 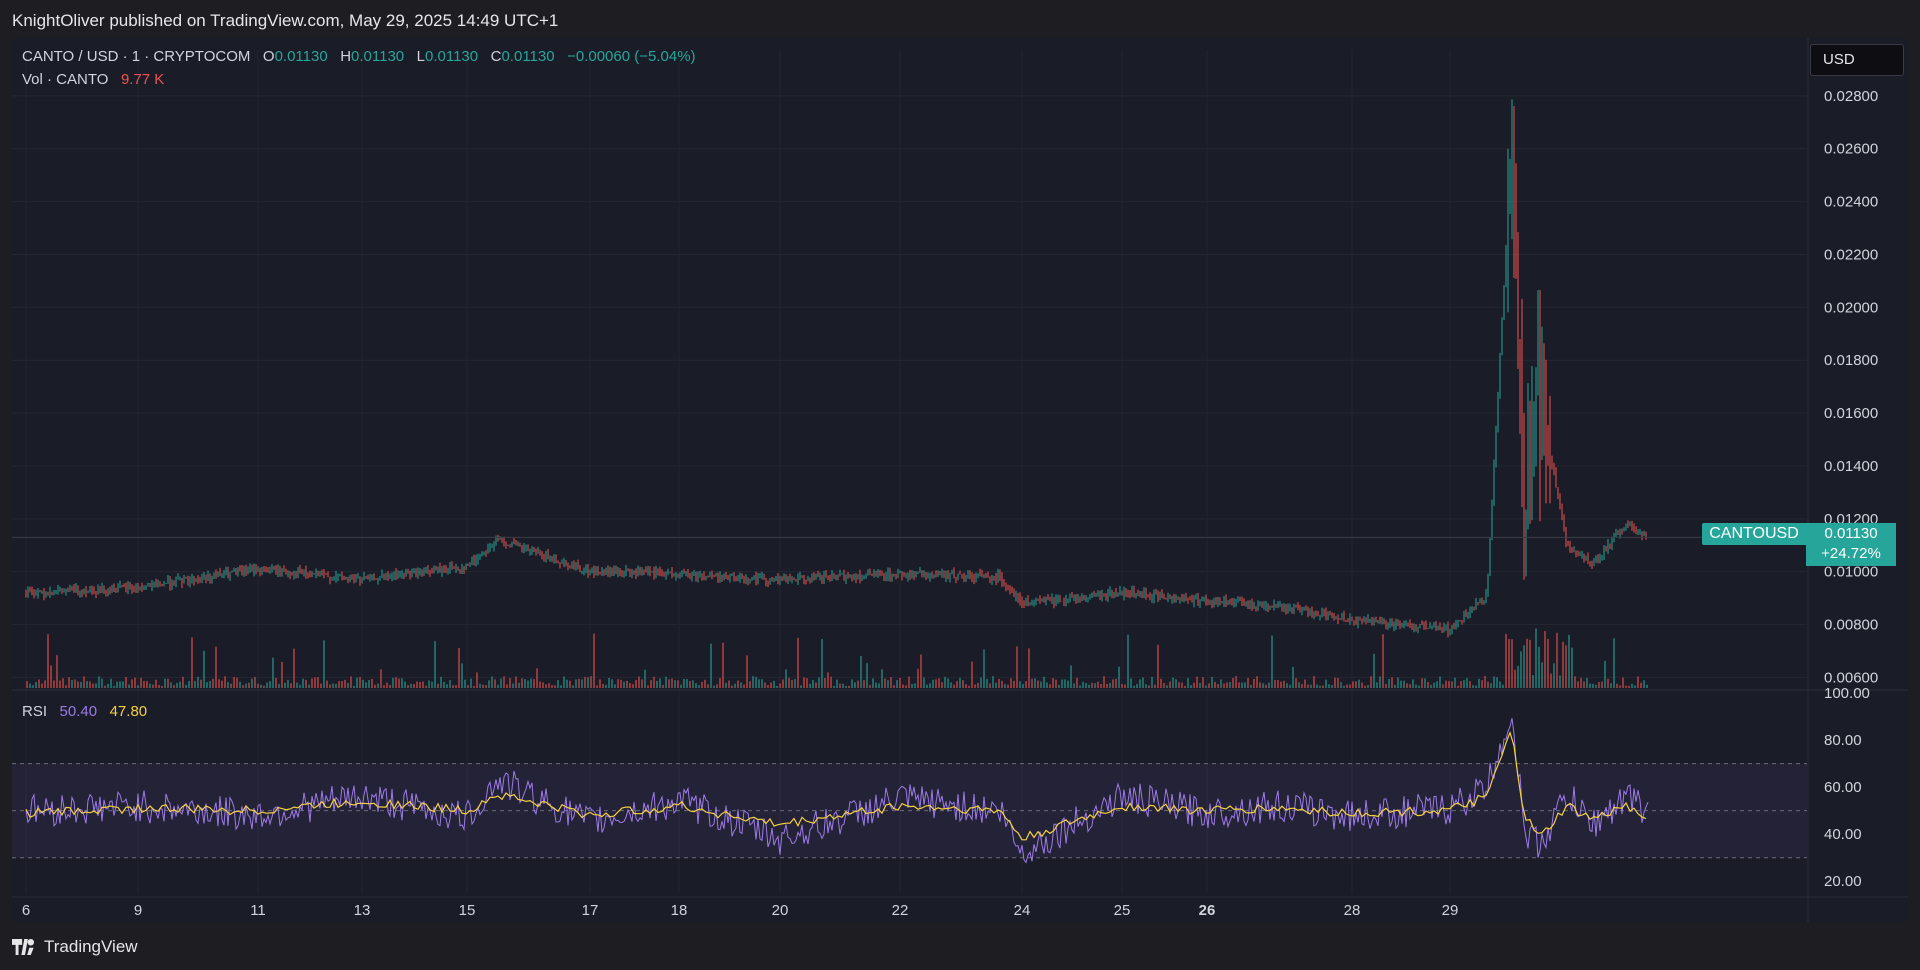 I want to click on time-tick-label: 20, so click(x=780, y=910).